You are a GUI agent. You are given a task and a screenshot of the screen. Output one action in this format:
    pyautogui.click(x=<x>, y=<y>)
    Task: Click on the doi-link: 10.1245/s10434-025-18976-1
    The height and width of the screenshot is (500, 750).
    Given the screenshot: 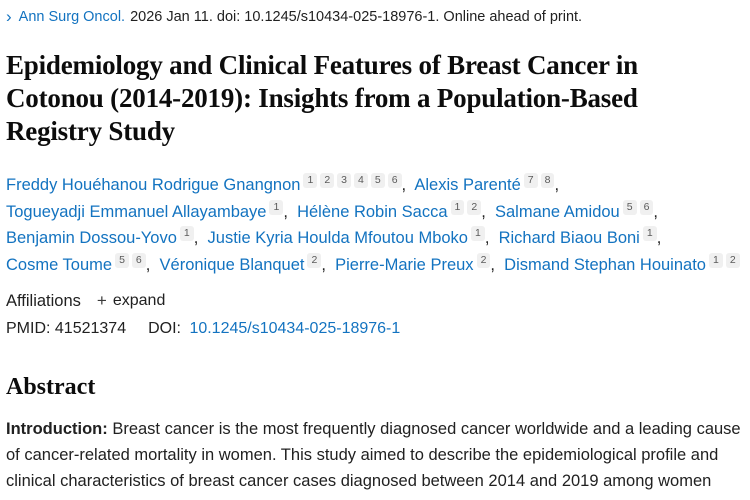 What is the action you would take?
    pyautogui.click(x=295, y=328)
    